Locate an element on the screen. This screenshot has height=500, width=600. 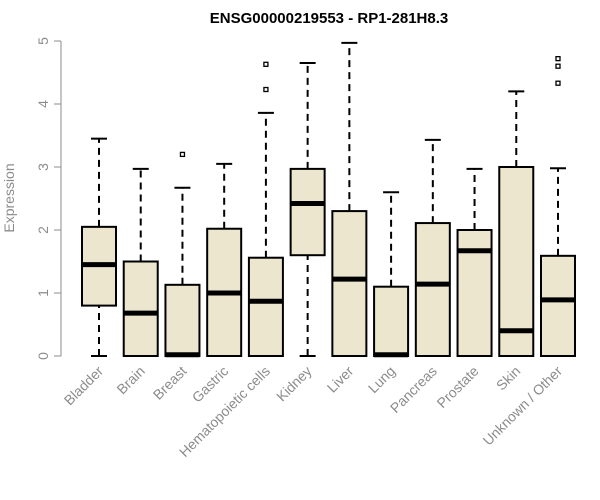
box-group-bladder is located at coordinates (99, 247).